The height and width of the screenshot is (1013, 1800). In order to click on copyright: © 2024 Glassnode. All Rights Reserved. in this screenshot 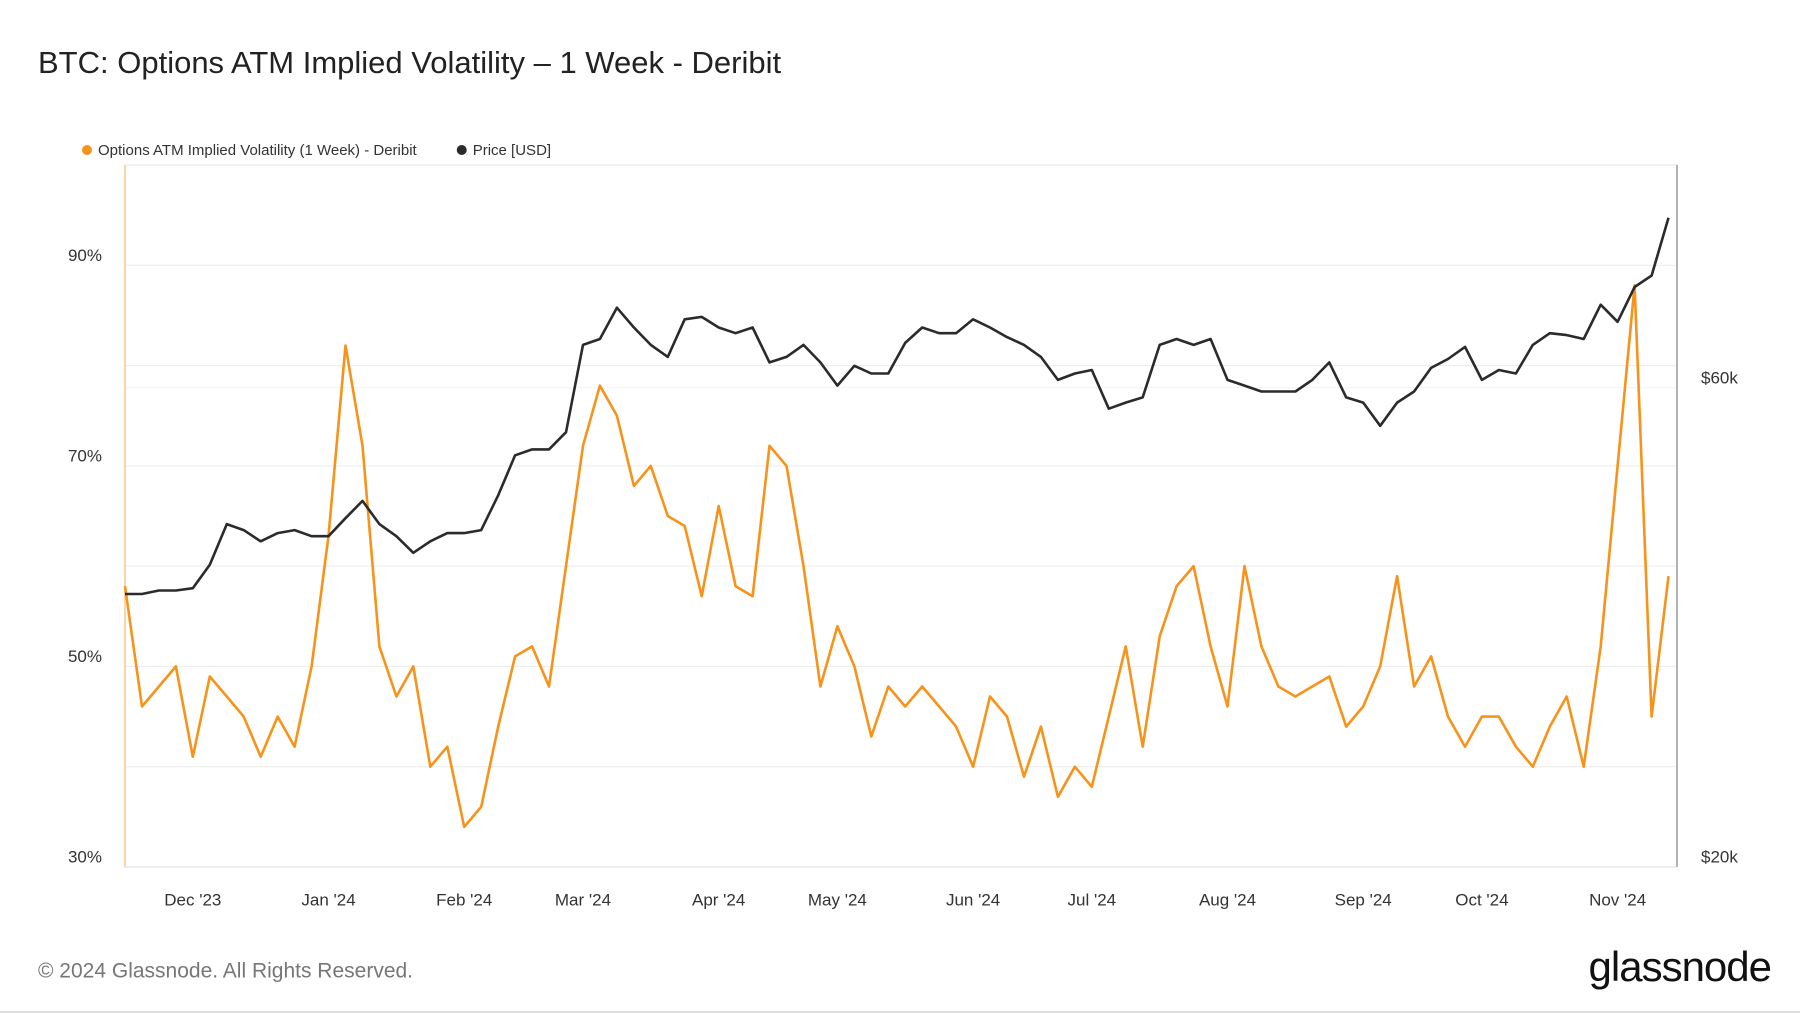, I will do `click(225, 971)`.